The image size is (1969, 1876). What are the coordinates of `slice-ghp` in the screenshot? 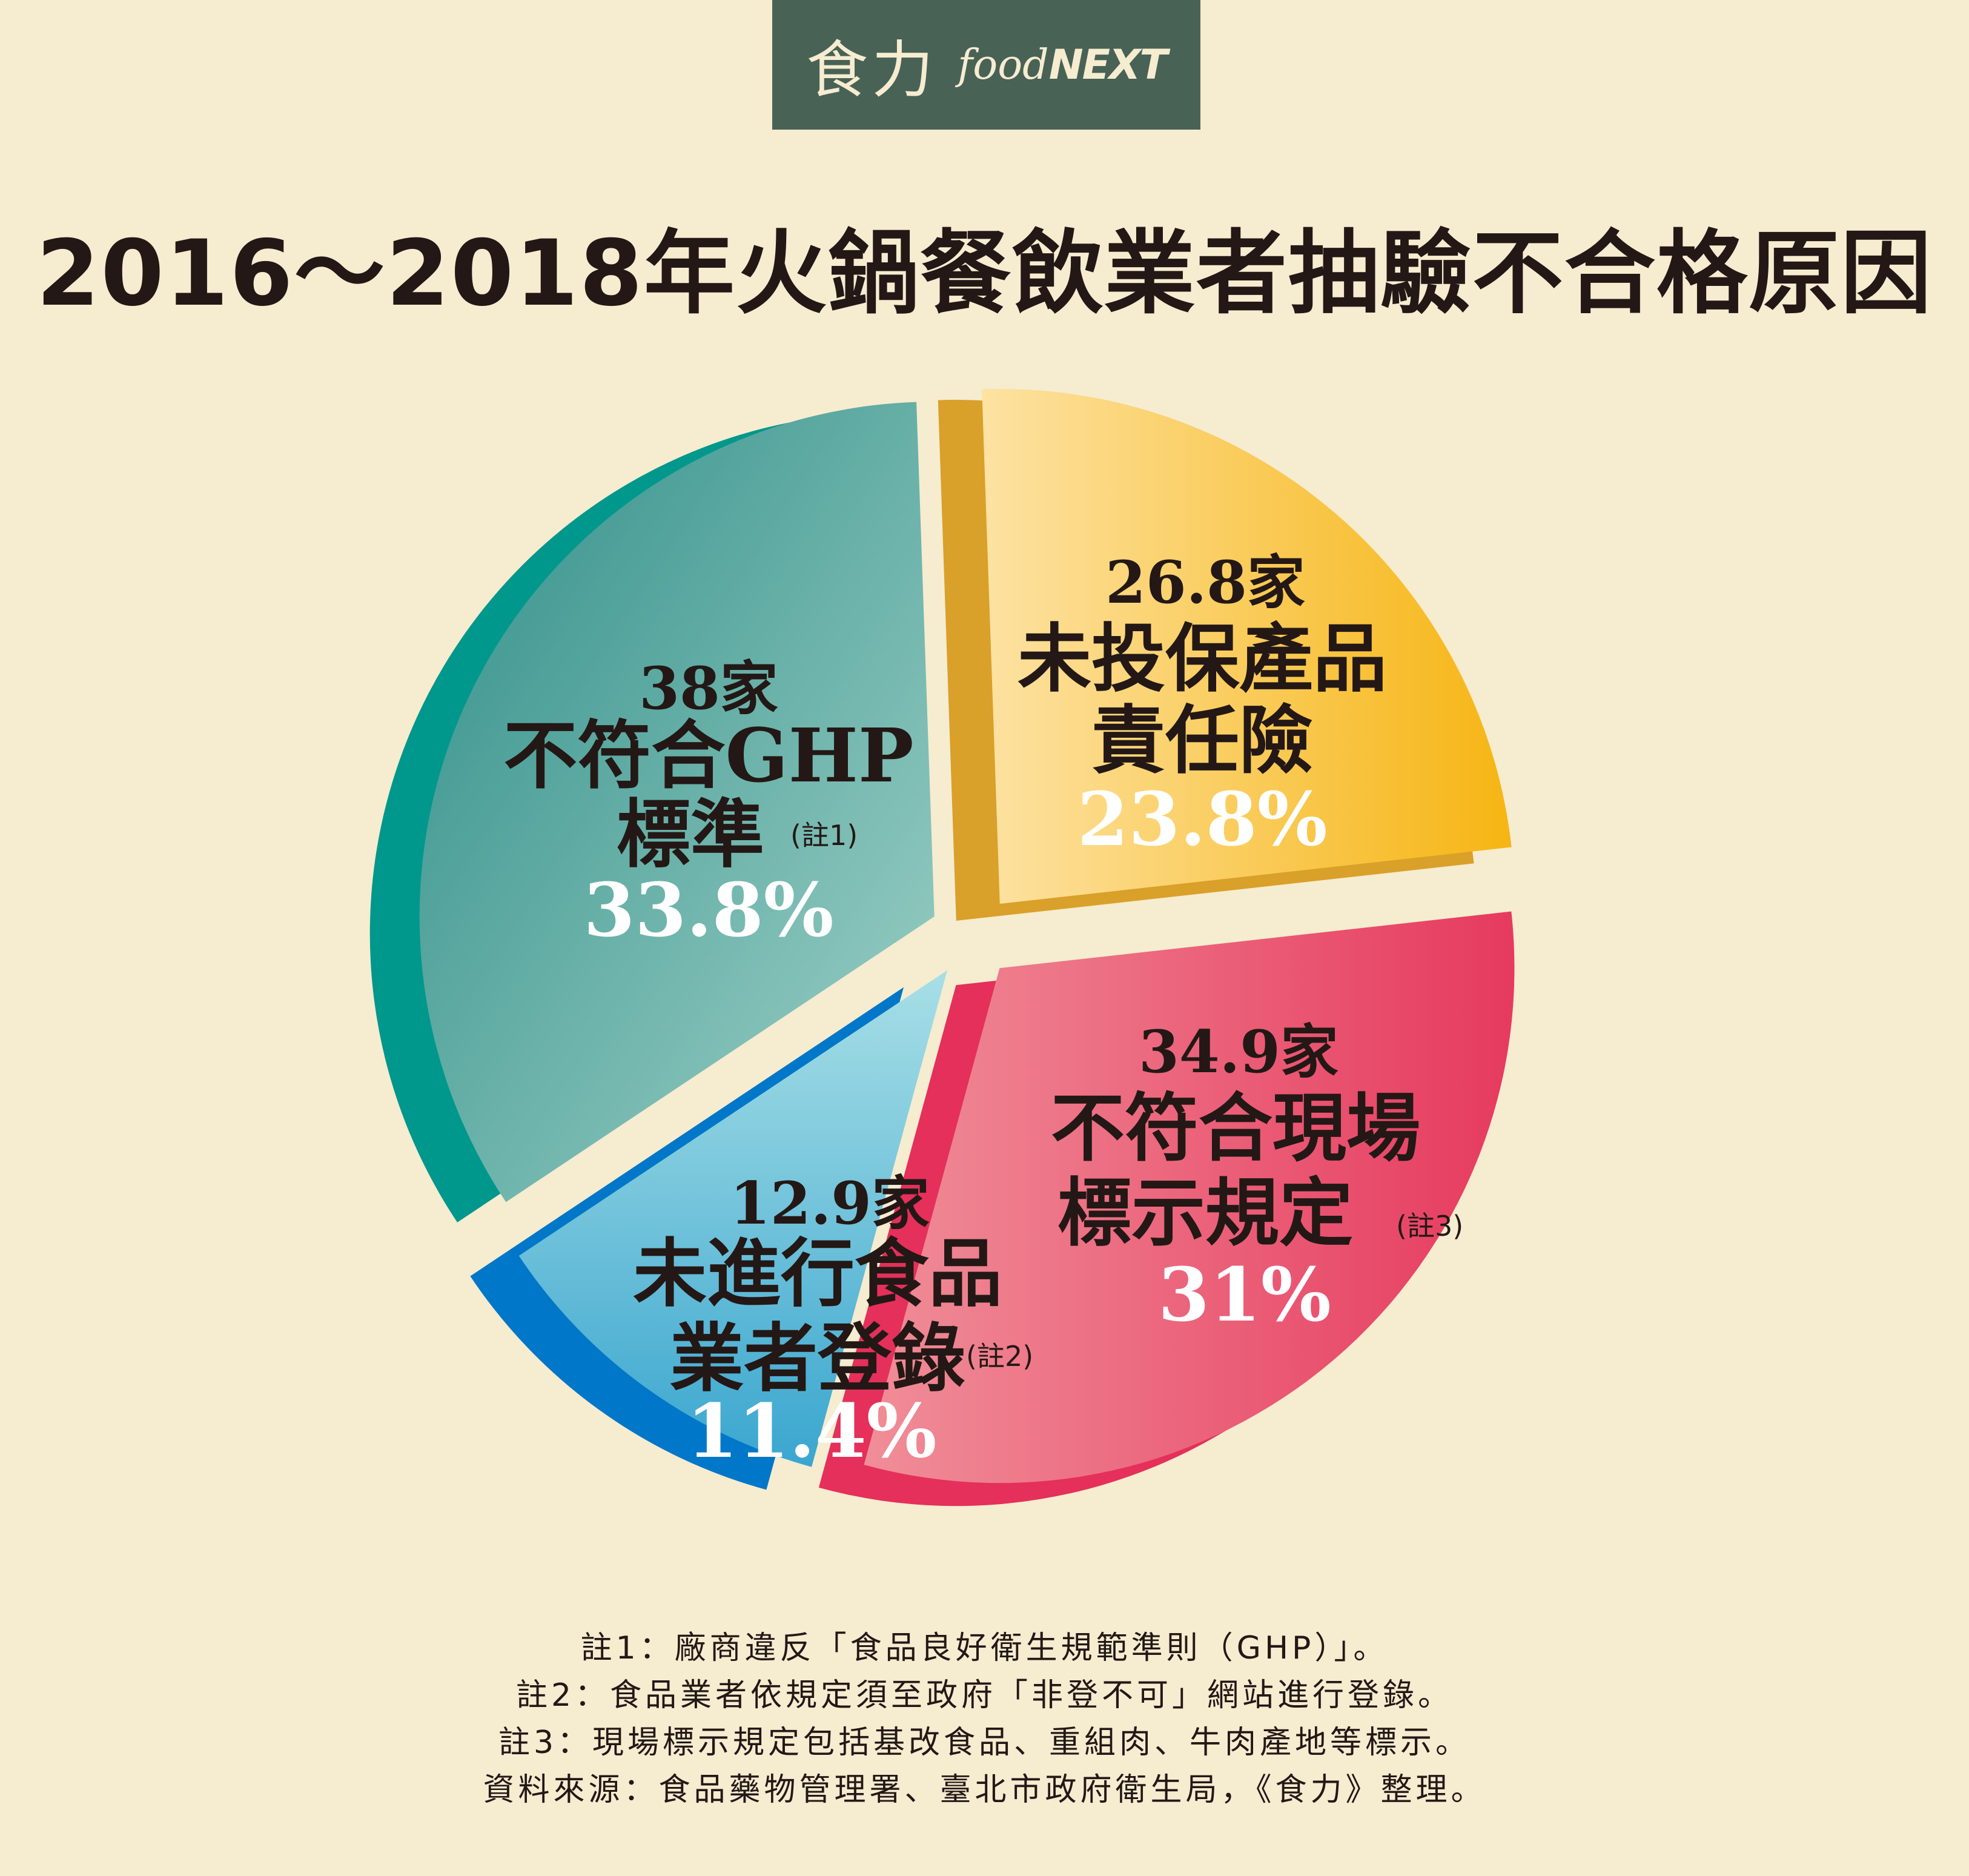 It's located at (677, 802).